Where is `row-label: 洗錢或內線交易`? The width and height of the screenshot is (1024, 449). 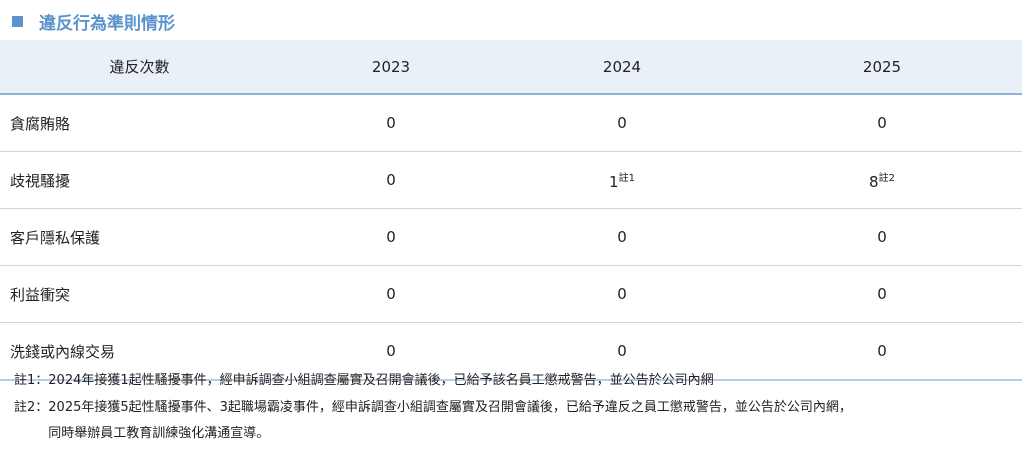
row-label: 洗錢或內線交易 is located at coordinates (140, 351).